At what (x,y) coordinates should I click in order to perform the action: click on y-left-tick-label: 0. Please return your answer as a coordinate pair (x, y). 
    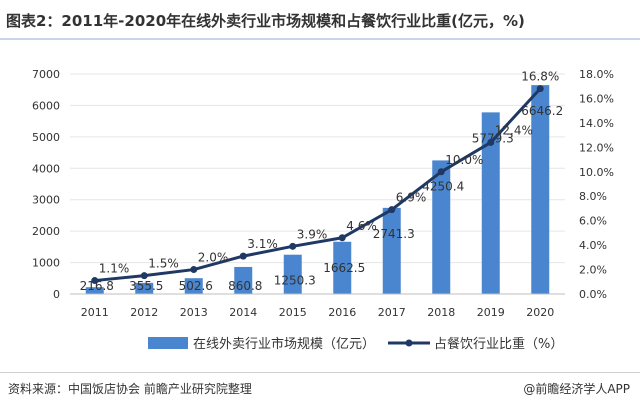
    Looking at the image, I should click on (56, 294).